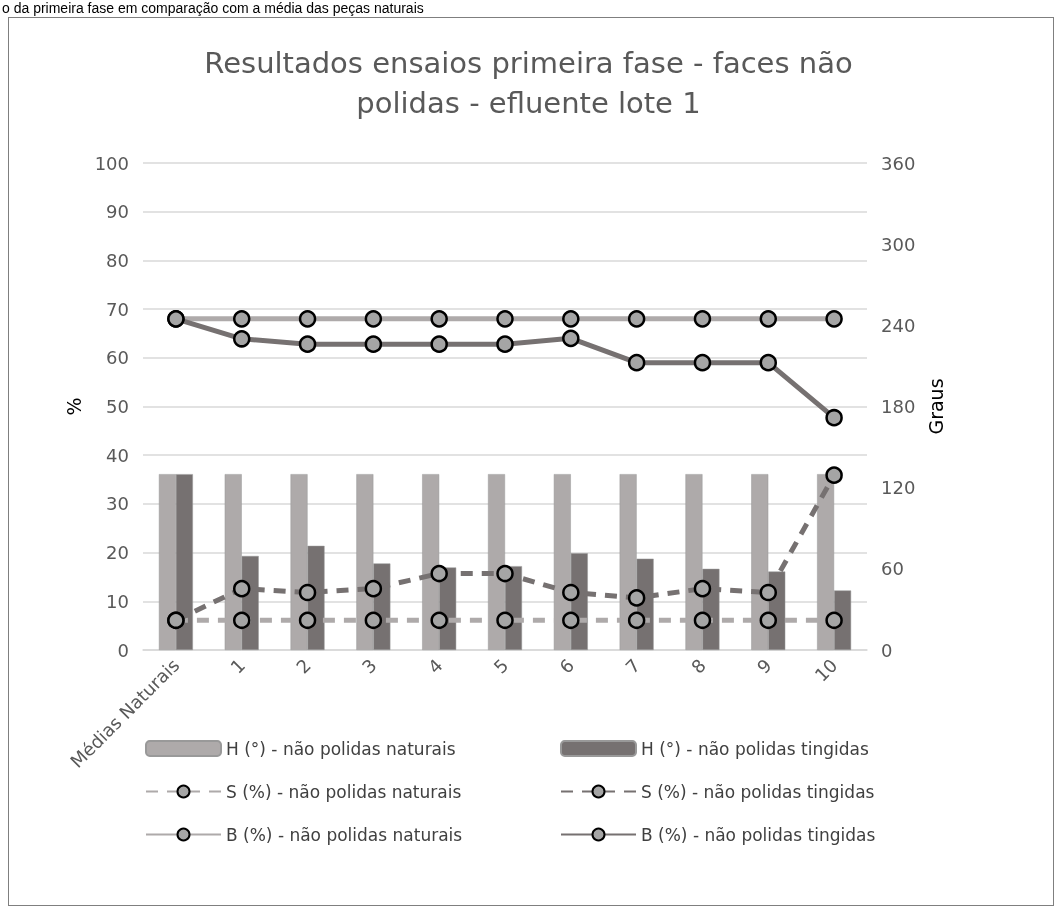  What do you see at coordinates (341, 748) in the screenshot?
I see `legend-label: H (°) - não polidas naturais` at bounding box center [341, 748].